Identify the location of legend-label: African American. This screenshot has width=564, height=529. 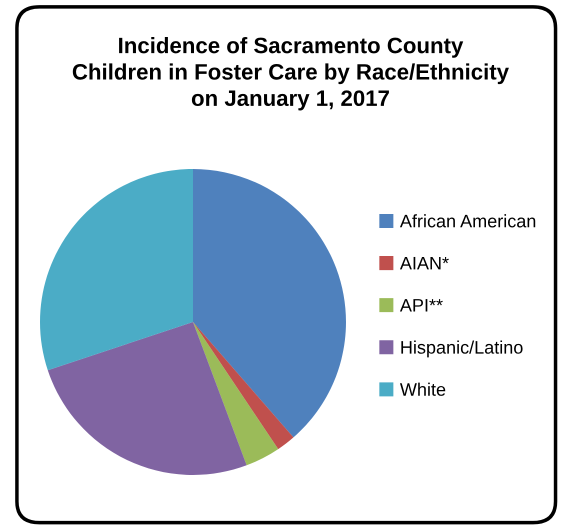
(468, 221).